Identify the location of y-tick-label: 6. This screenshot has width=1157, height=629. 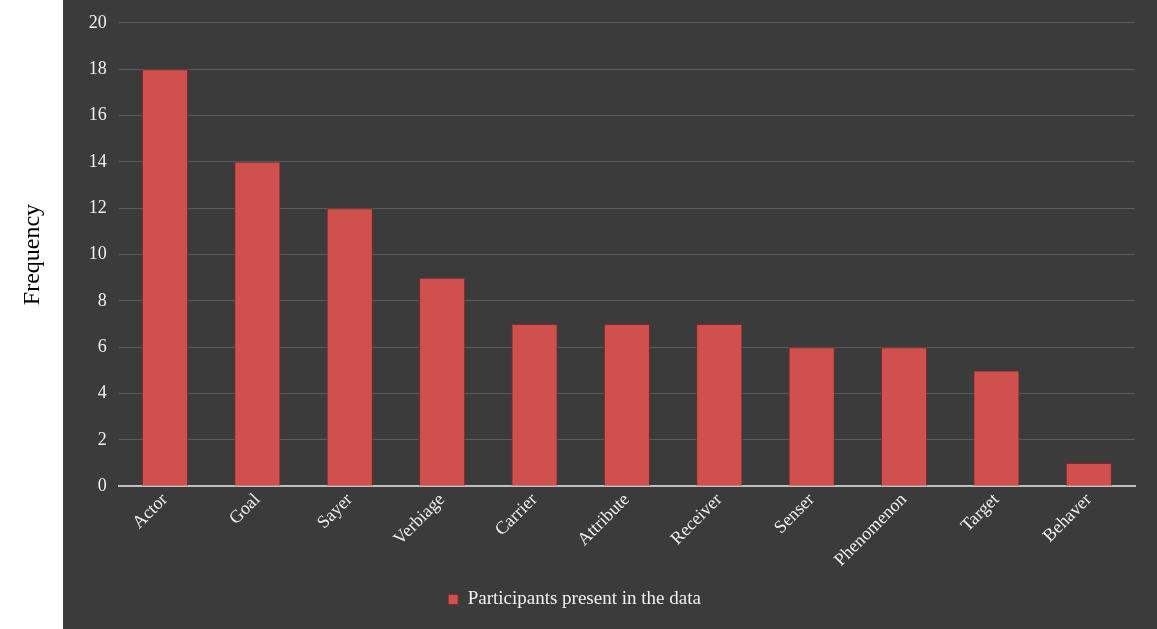
(102, 345).